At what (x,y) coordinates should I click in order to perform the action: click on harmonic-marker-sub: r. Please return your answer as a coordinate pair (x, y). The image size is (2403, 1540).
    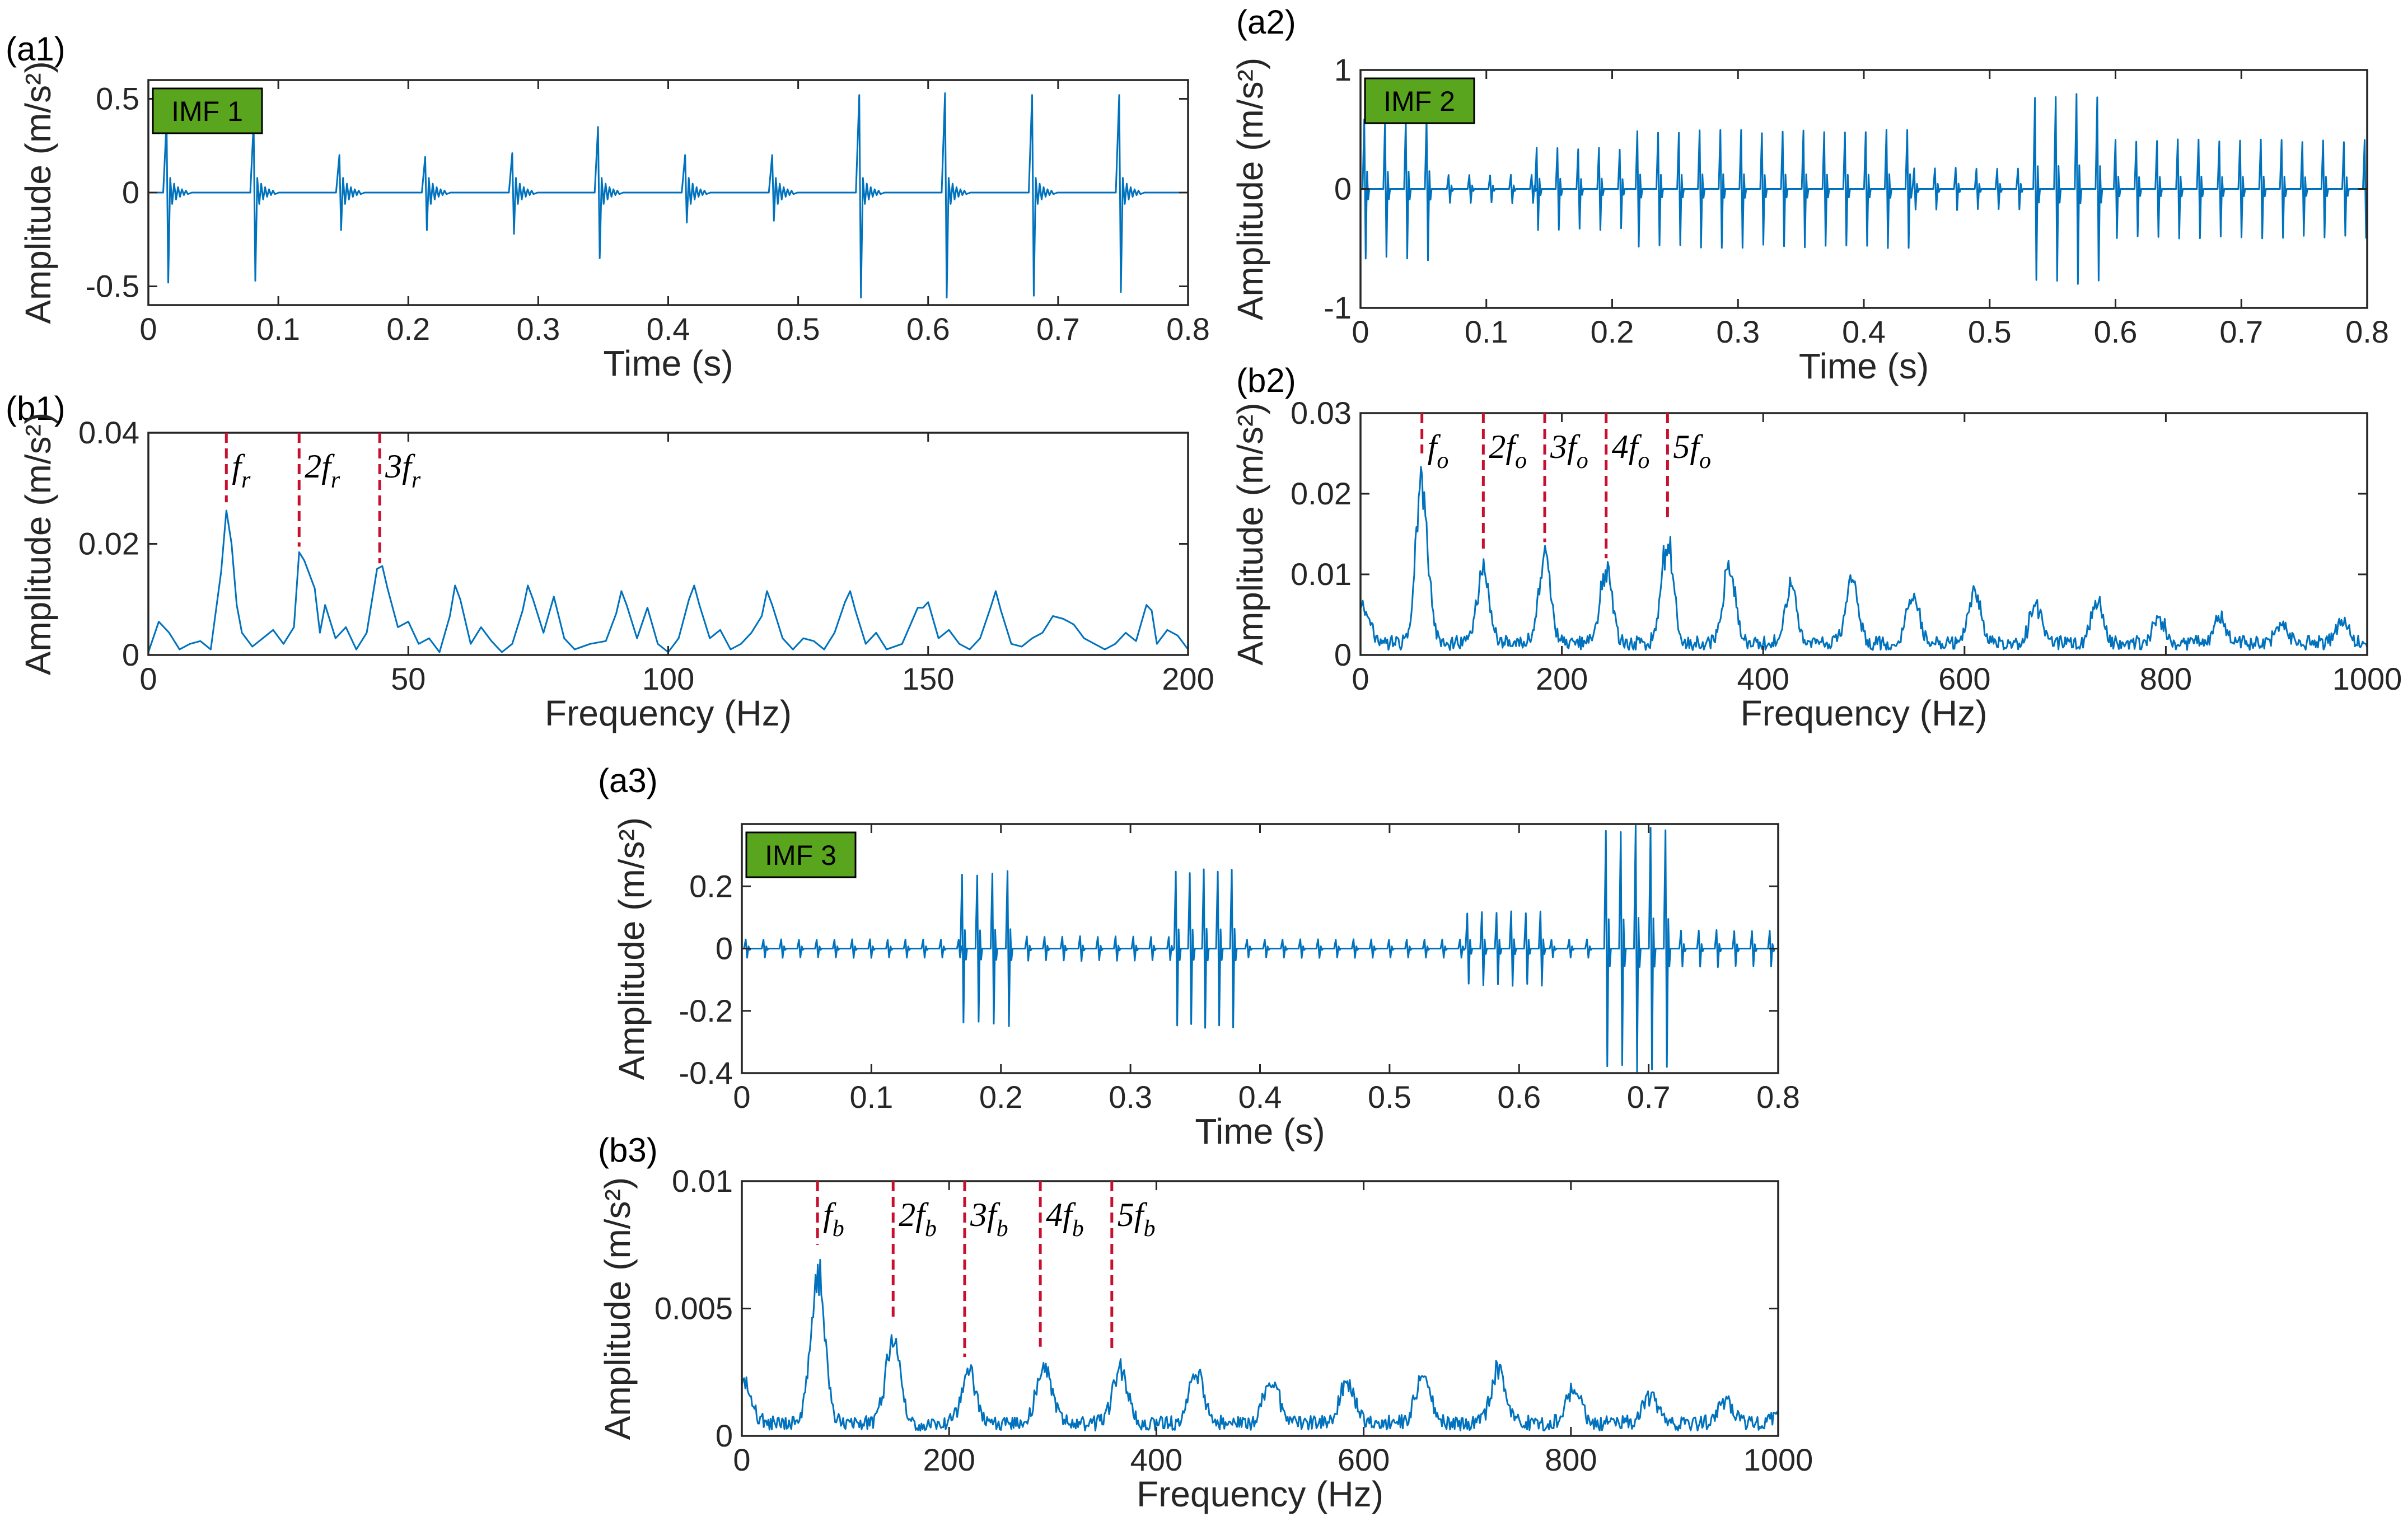
    Looking at the image, I should click on (335, 480).